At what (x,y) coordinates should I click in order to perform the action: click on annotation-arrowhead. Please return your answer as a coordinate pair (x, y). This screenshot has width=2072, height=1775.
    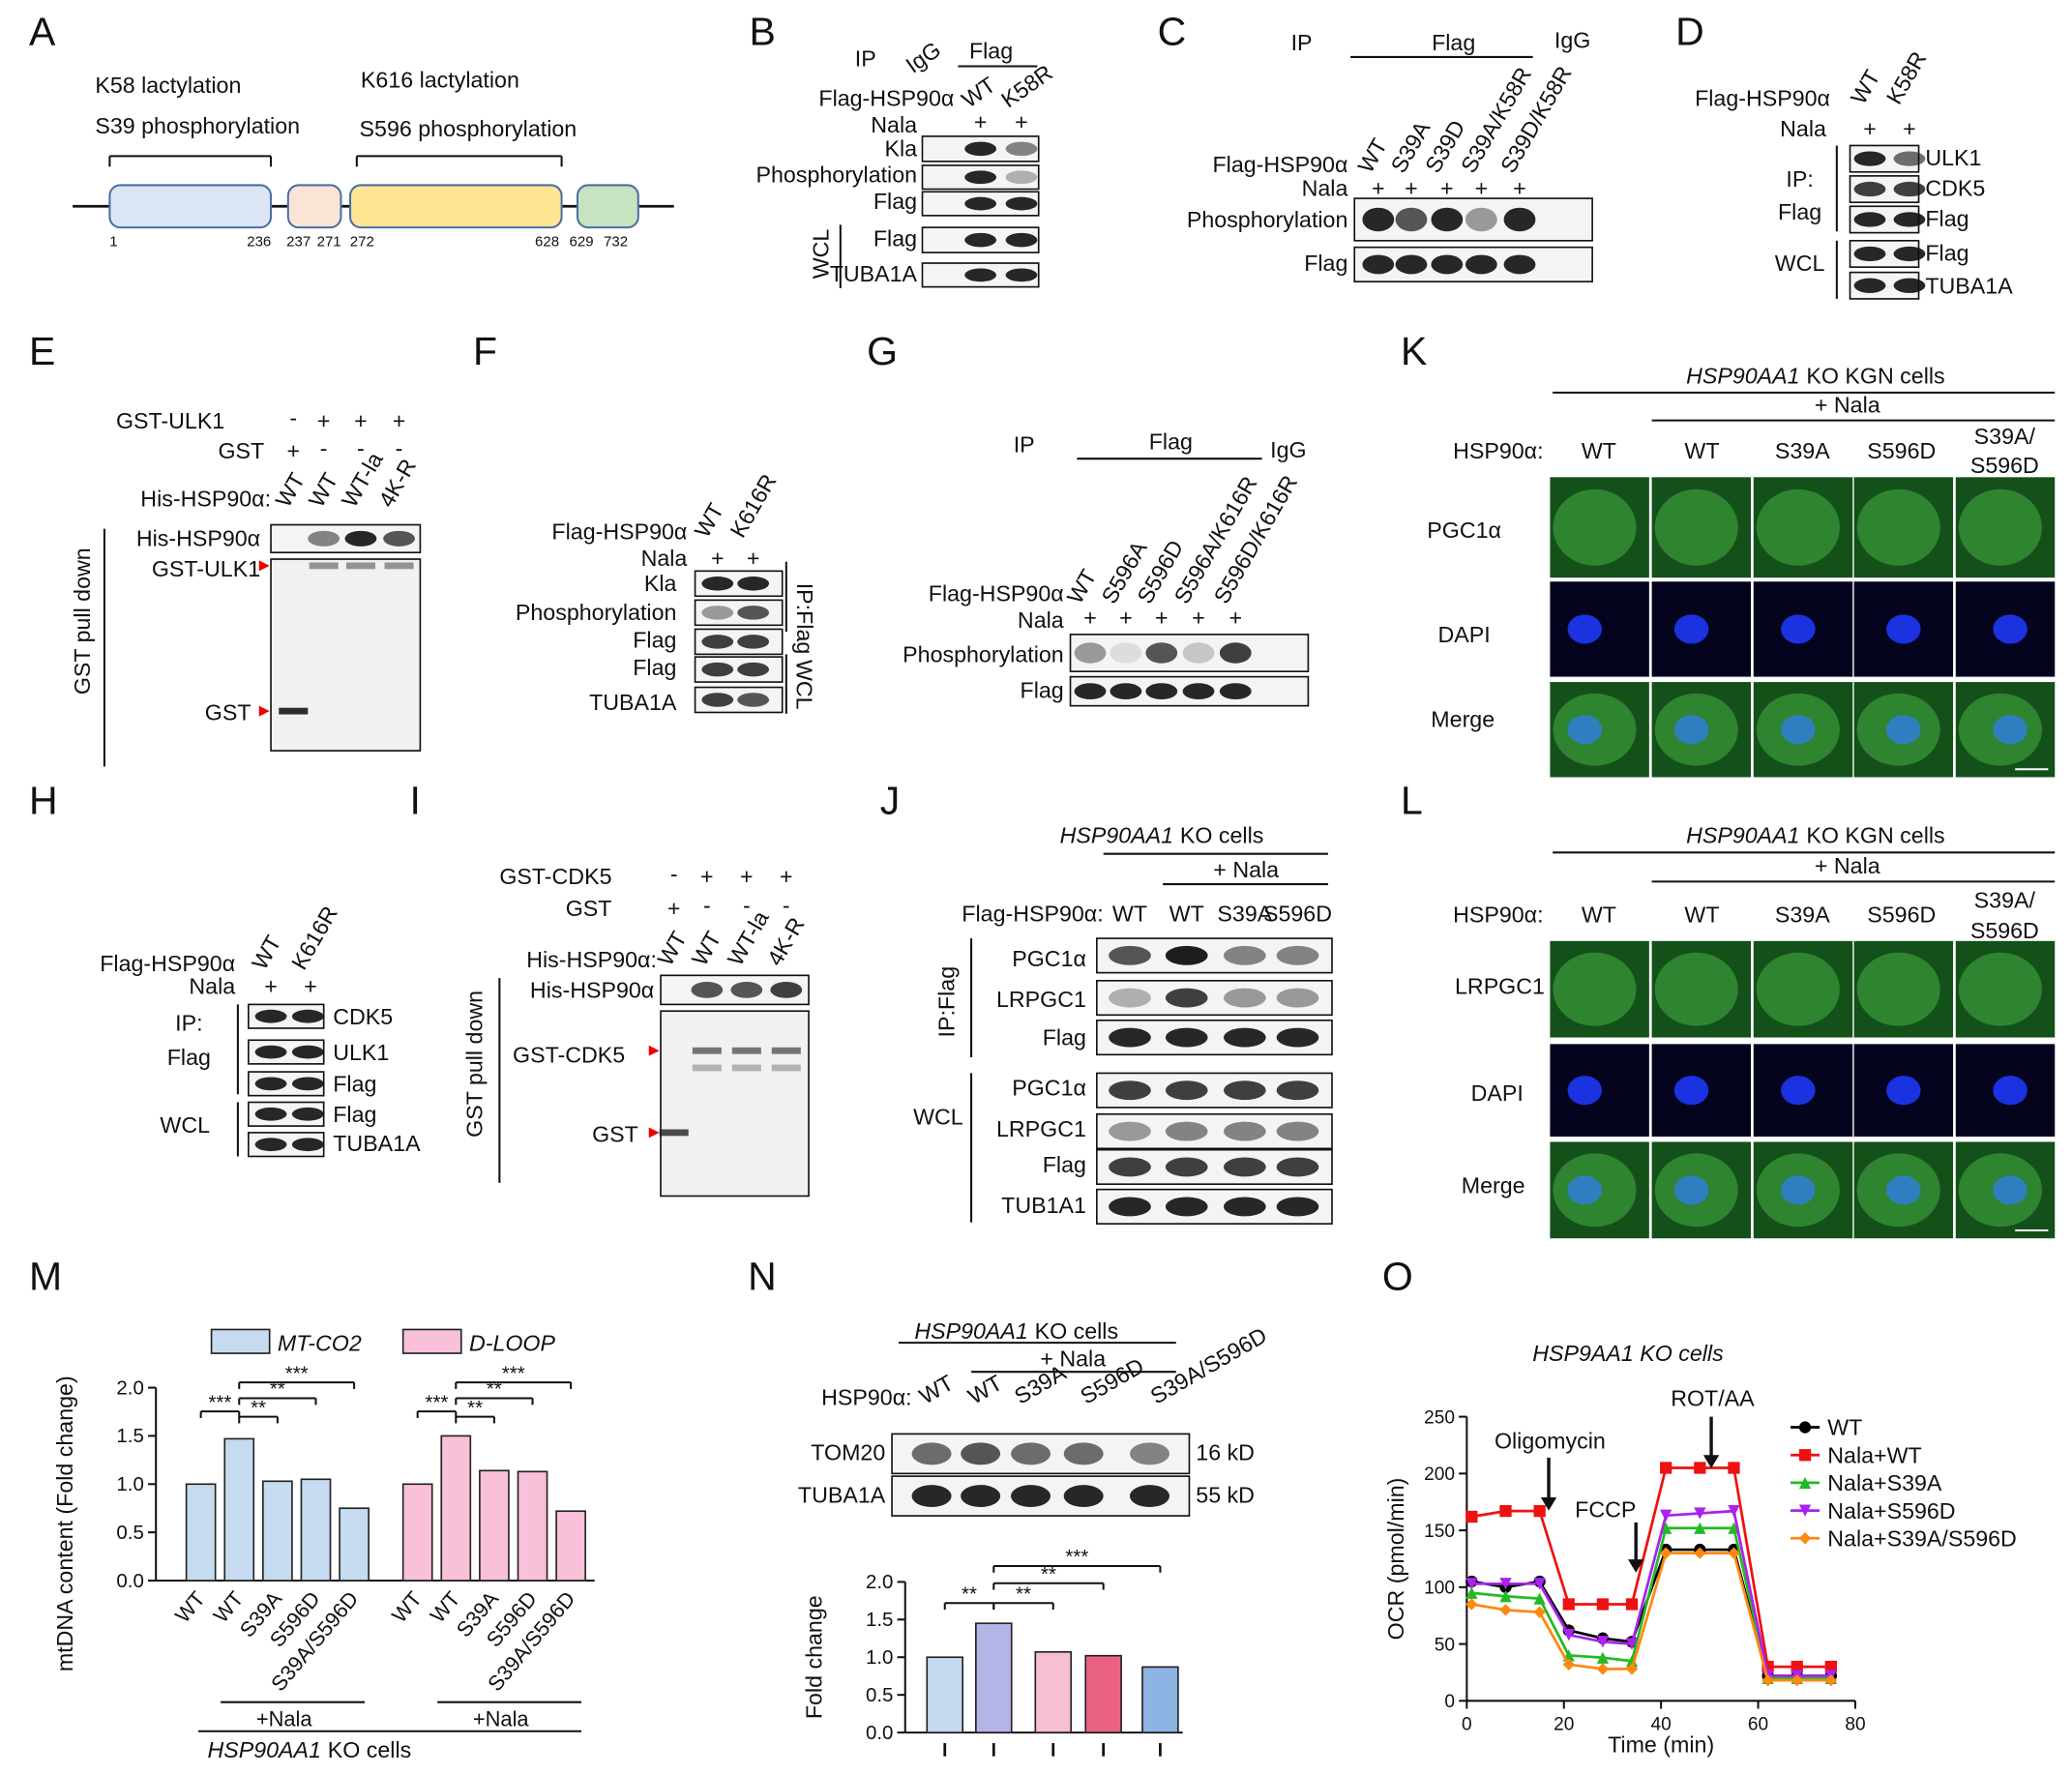
    Looking at the image, I should click on (1711, 1461).